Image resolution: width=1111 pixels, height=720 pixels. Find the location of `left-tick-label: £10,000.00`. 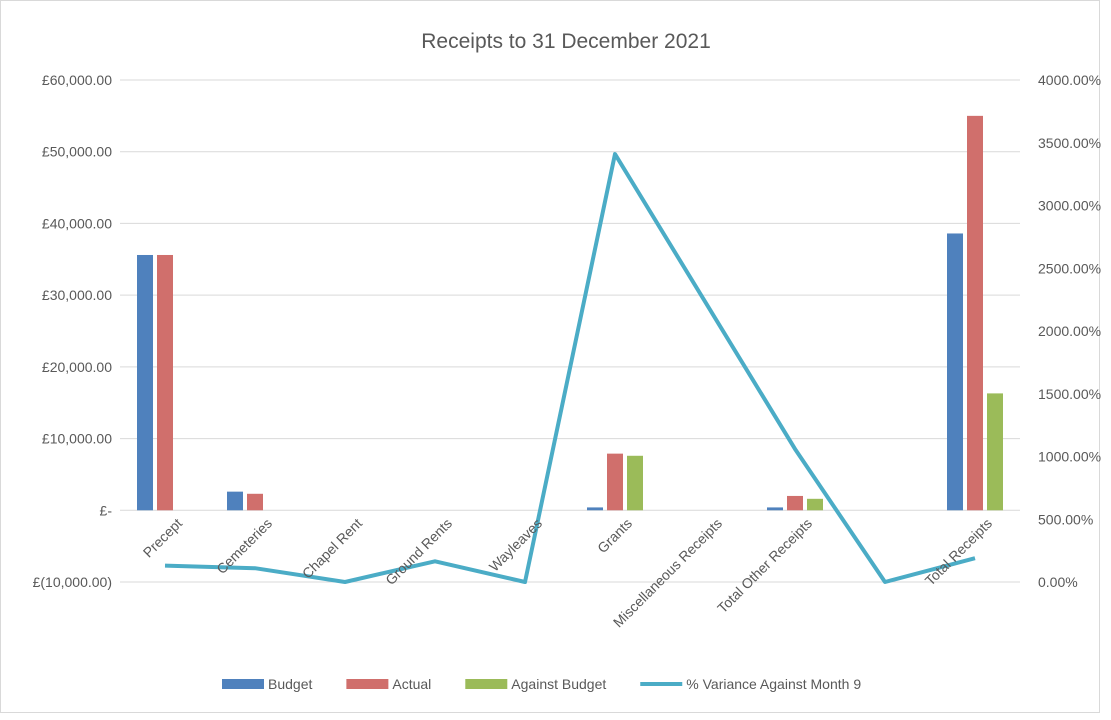

left-tick-label: £10,000.00 is located at coordinates (77, 439).